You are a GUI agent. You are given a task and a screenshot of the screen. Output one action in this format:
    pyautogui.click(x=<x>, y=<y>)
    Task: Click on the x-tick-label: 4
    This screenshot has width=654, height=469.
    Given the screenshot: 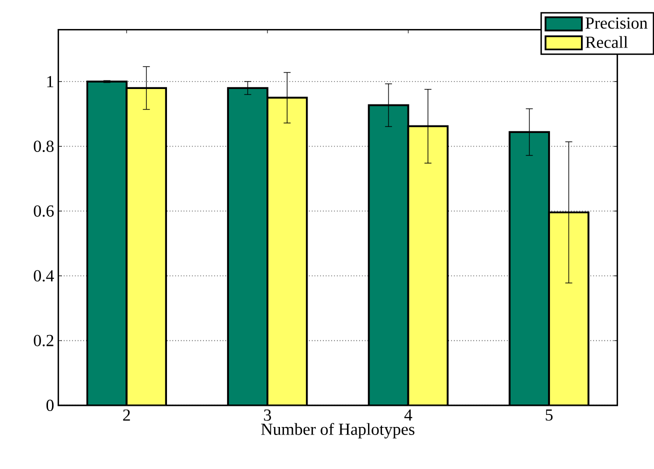 What is the action you would take?
    pyautogui.click(x=408, y=415)
    